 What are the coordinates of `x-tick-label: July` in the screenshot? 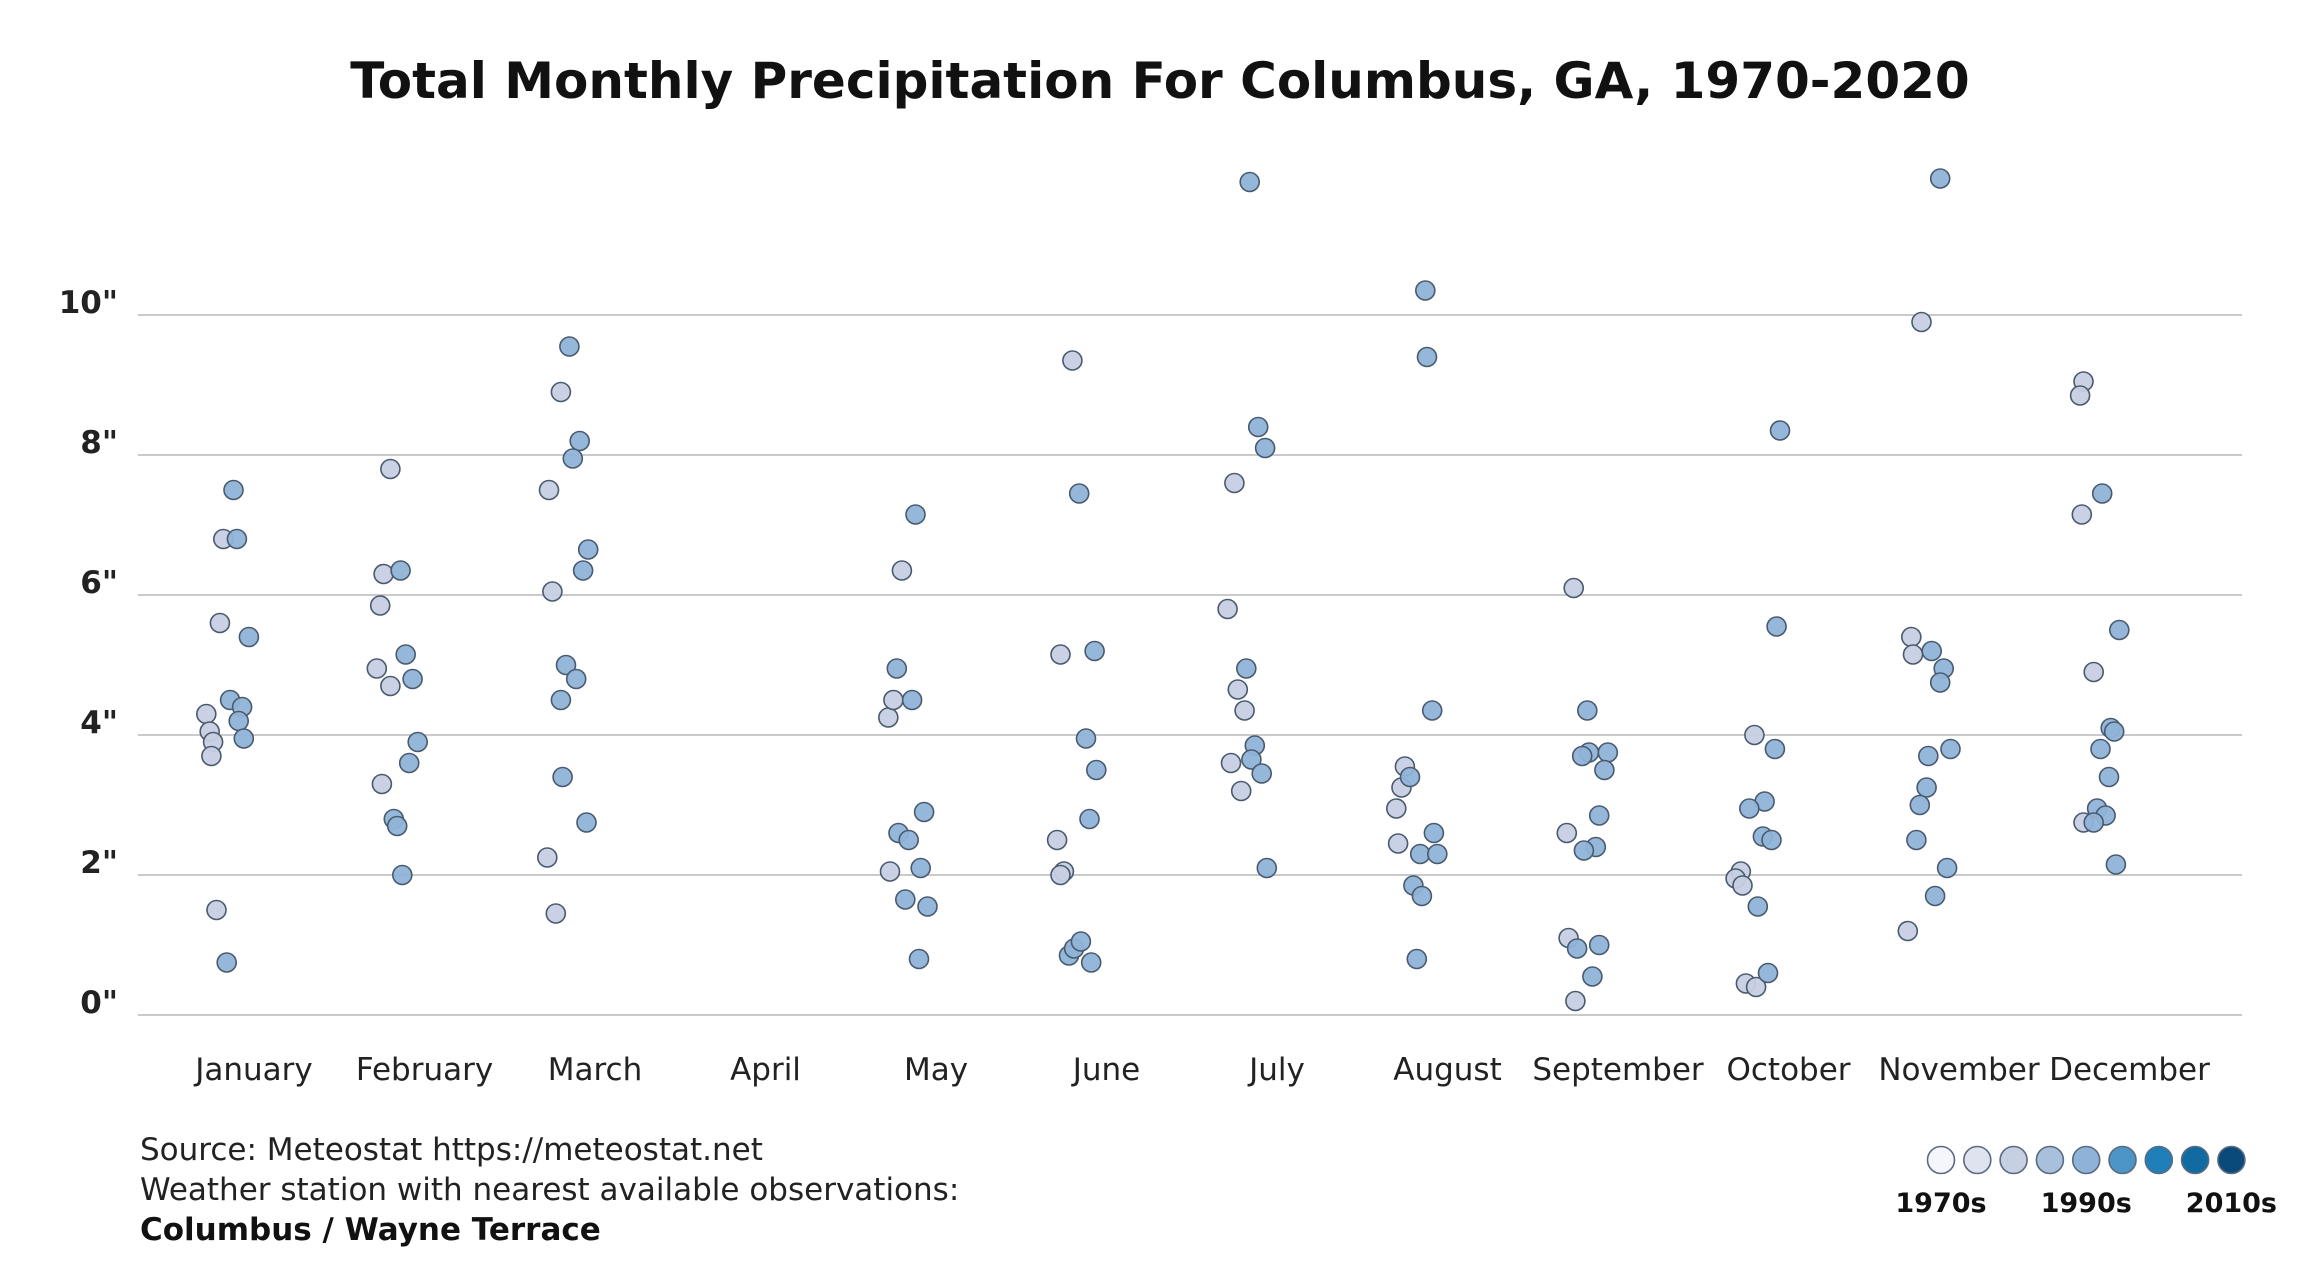 It's located at (1276, 1070).